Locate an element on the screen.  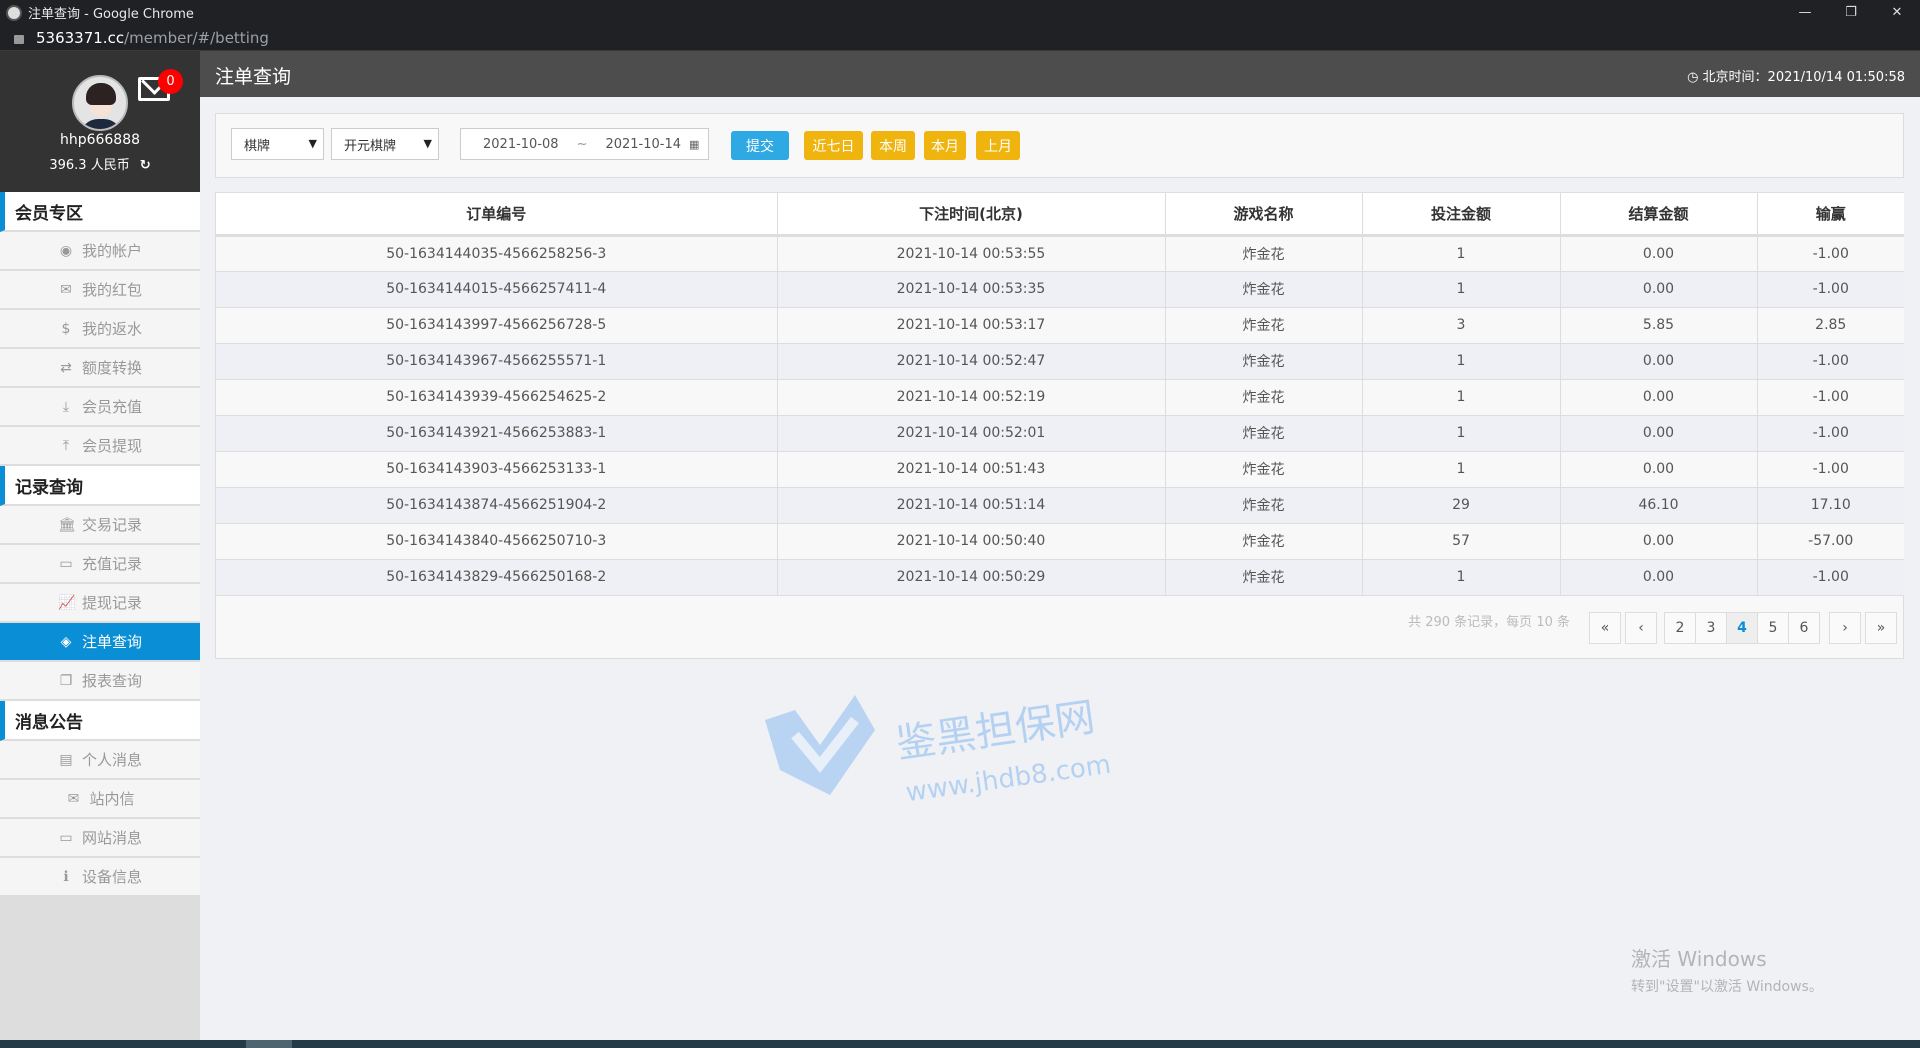
restore-button: ❐ is located at coordinates (1851, 12).